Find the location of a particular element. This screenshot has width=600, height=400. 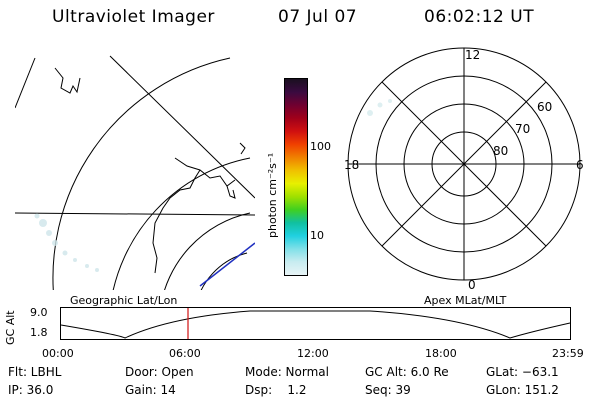

instrument-title: Ultraviolet Imager is located at coordinates (133, 17).